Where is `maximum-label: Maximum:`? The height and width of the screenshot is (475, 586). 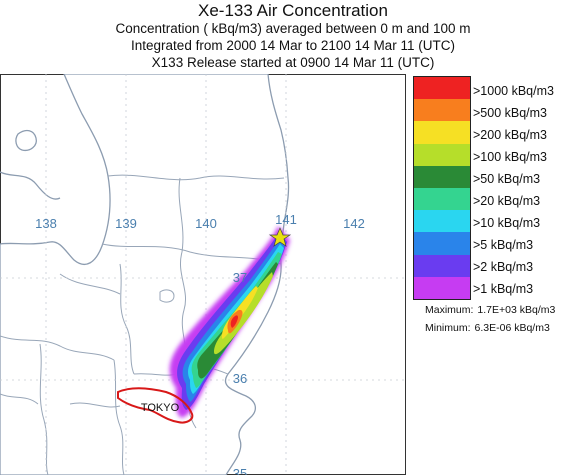 maximum-label: Maximum: is located at coordinates (449, 310).